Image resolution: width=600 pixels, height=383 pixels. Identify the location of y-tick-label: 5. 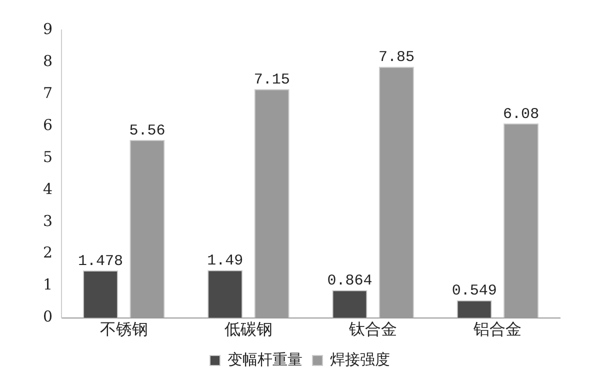
(47, 157).